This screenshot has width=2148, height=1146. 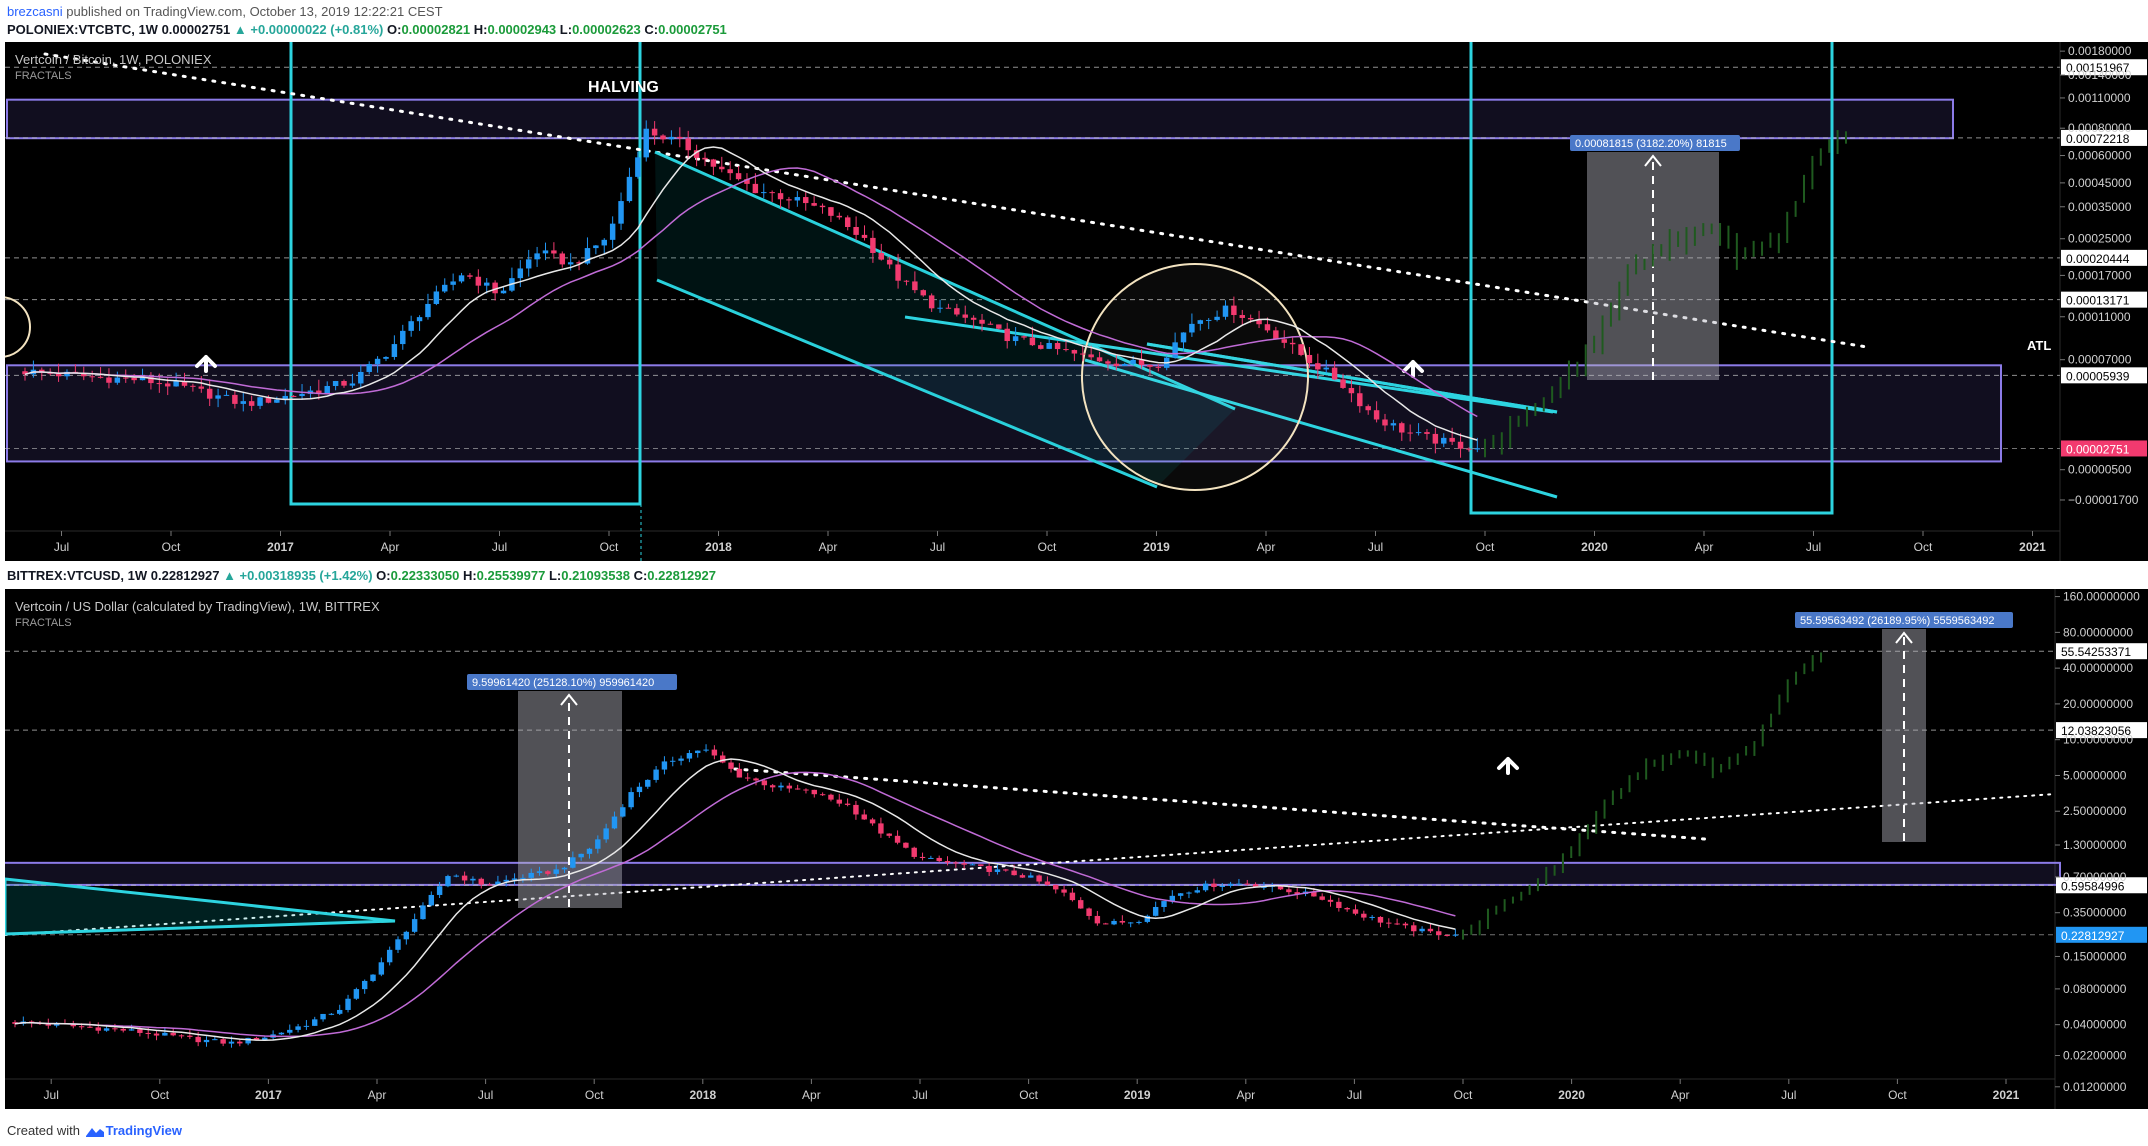 I want to click on y-tick-label: 0.00007000, so click(x=2100, y=360).